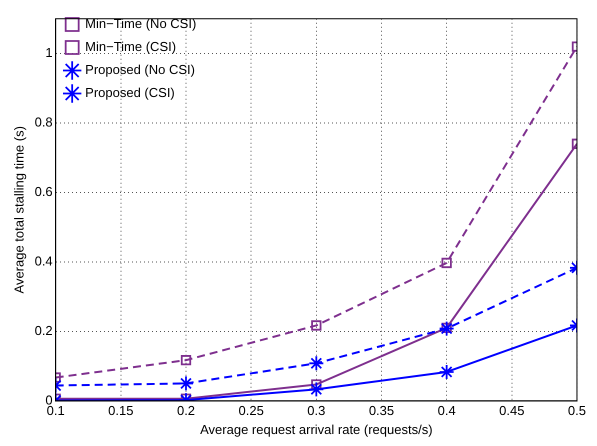 Image resolution: width=597 pixels, height=446 pixels. I want to click on x-tick-label: 0.3, so click(316, 410).